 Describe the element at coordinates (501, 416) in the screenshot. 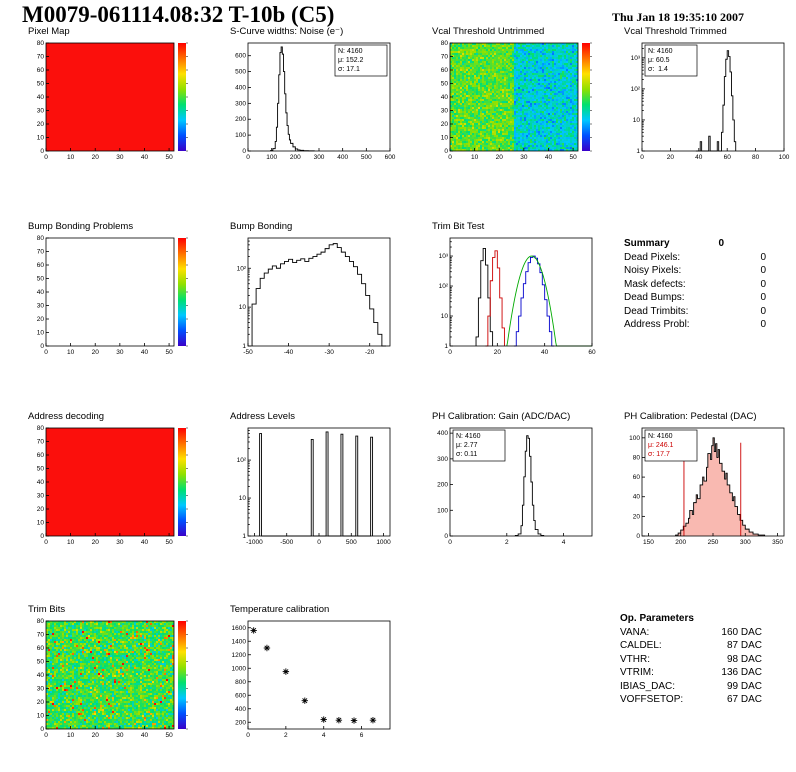

I see `chart-title: PH Calibration: Gain (ADC/DAC)` at that location.